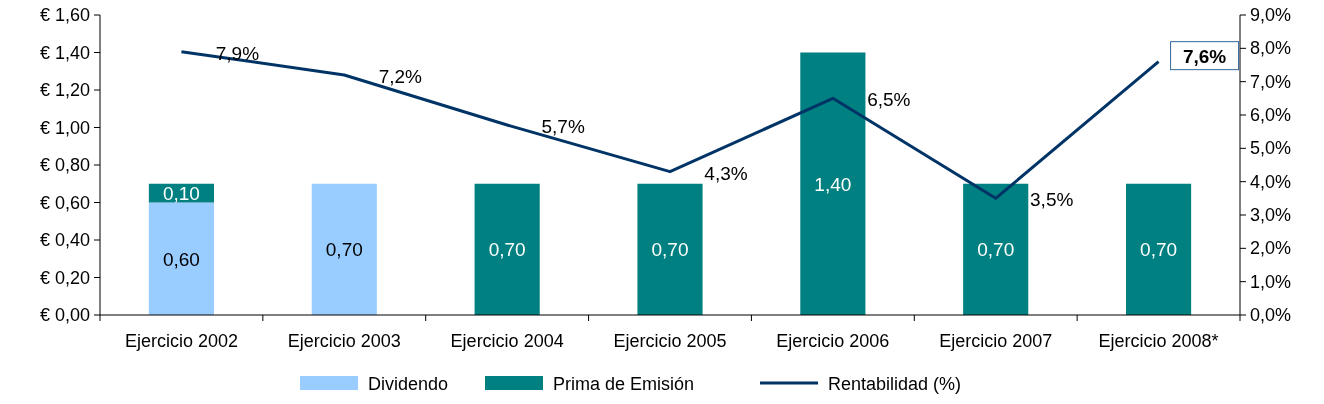 This screenshot has height=404, width=1324. Describe the element at coordinates (64, 127) in the screenshot. I see `y-tick-label: € 1,00` at that location.